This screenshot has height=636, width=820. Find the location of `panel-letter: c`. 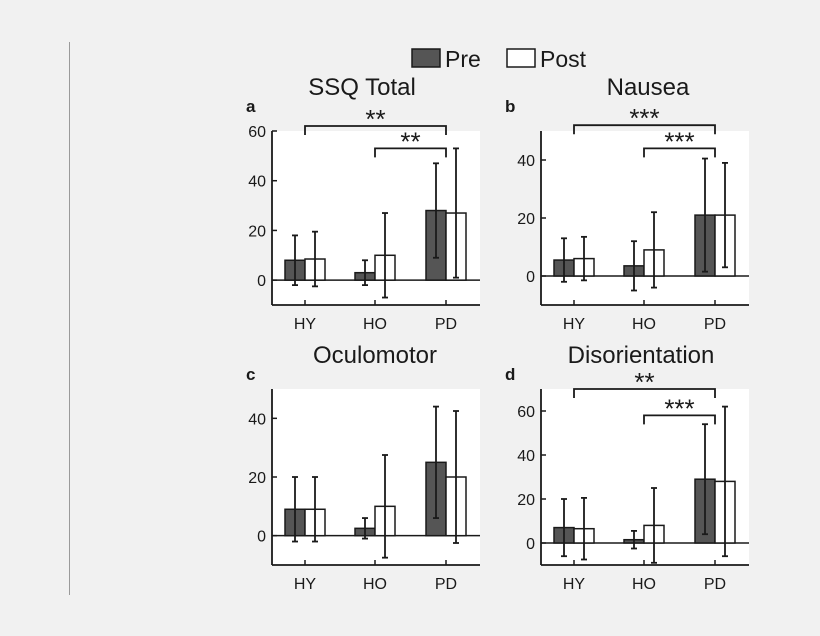

panel-letter: c is located at coordinates (250, 374).